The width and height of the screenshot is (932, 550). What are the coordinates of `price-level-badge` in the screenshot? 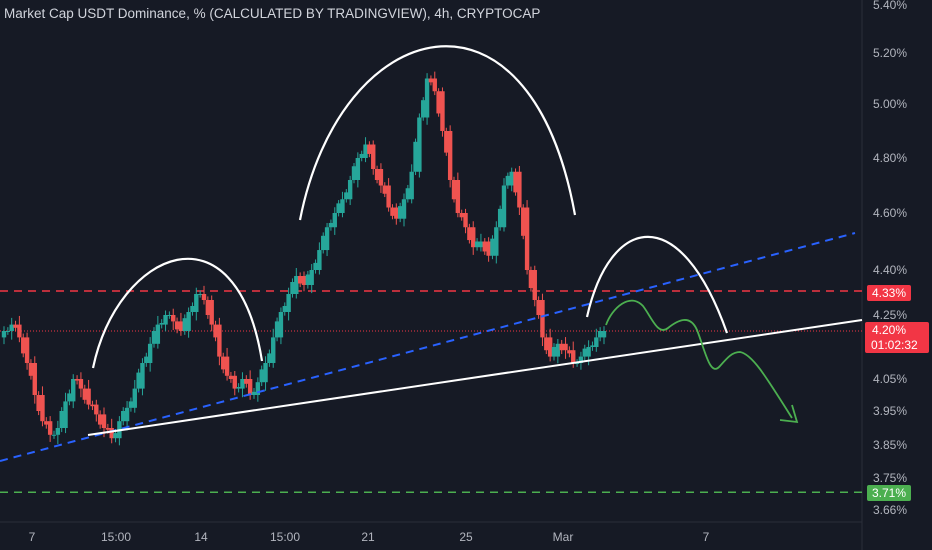 It's located at (889, 293).